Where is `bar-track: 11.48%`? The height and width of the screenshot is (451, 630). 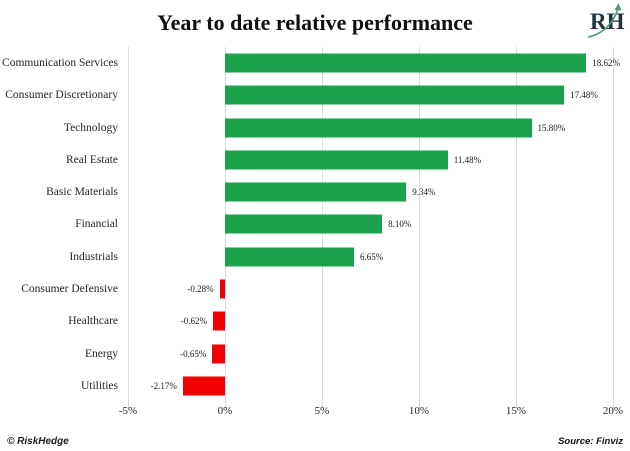 bar-track: 11.48% is located at coordinates (370, 160).